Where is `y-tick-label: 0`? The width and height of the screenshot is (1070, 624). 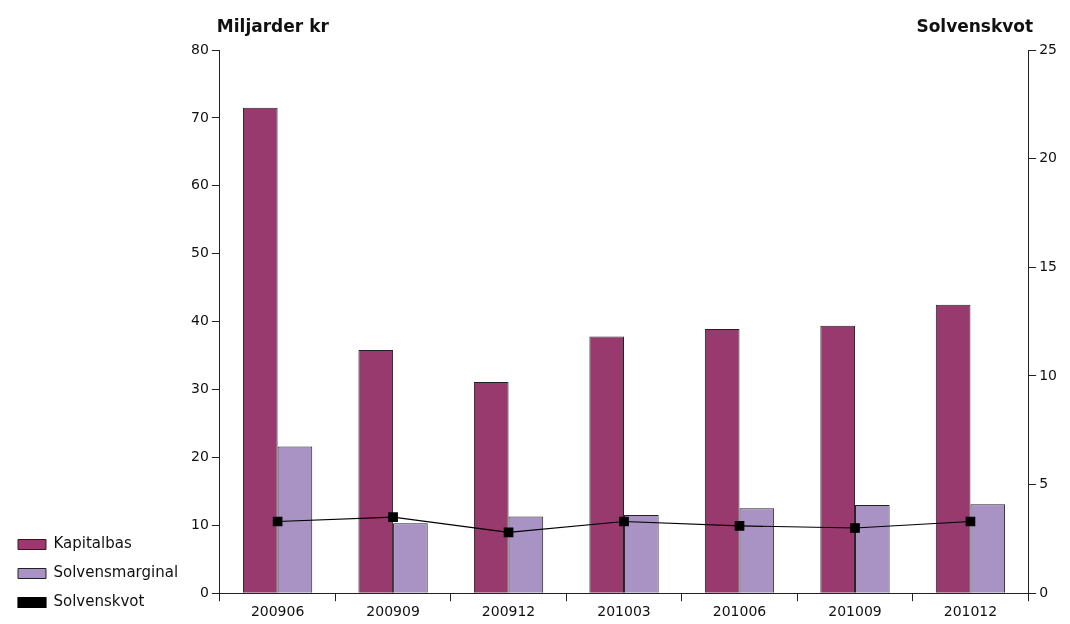 y-tick-label: 0 is located at coordinates (204, 591).